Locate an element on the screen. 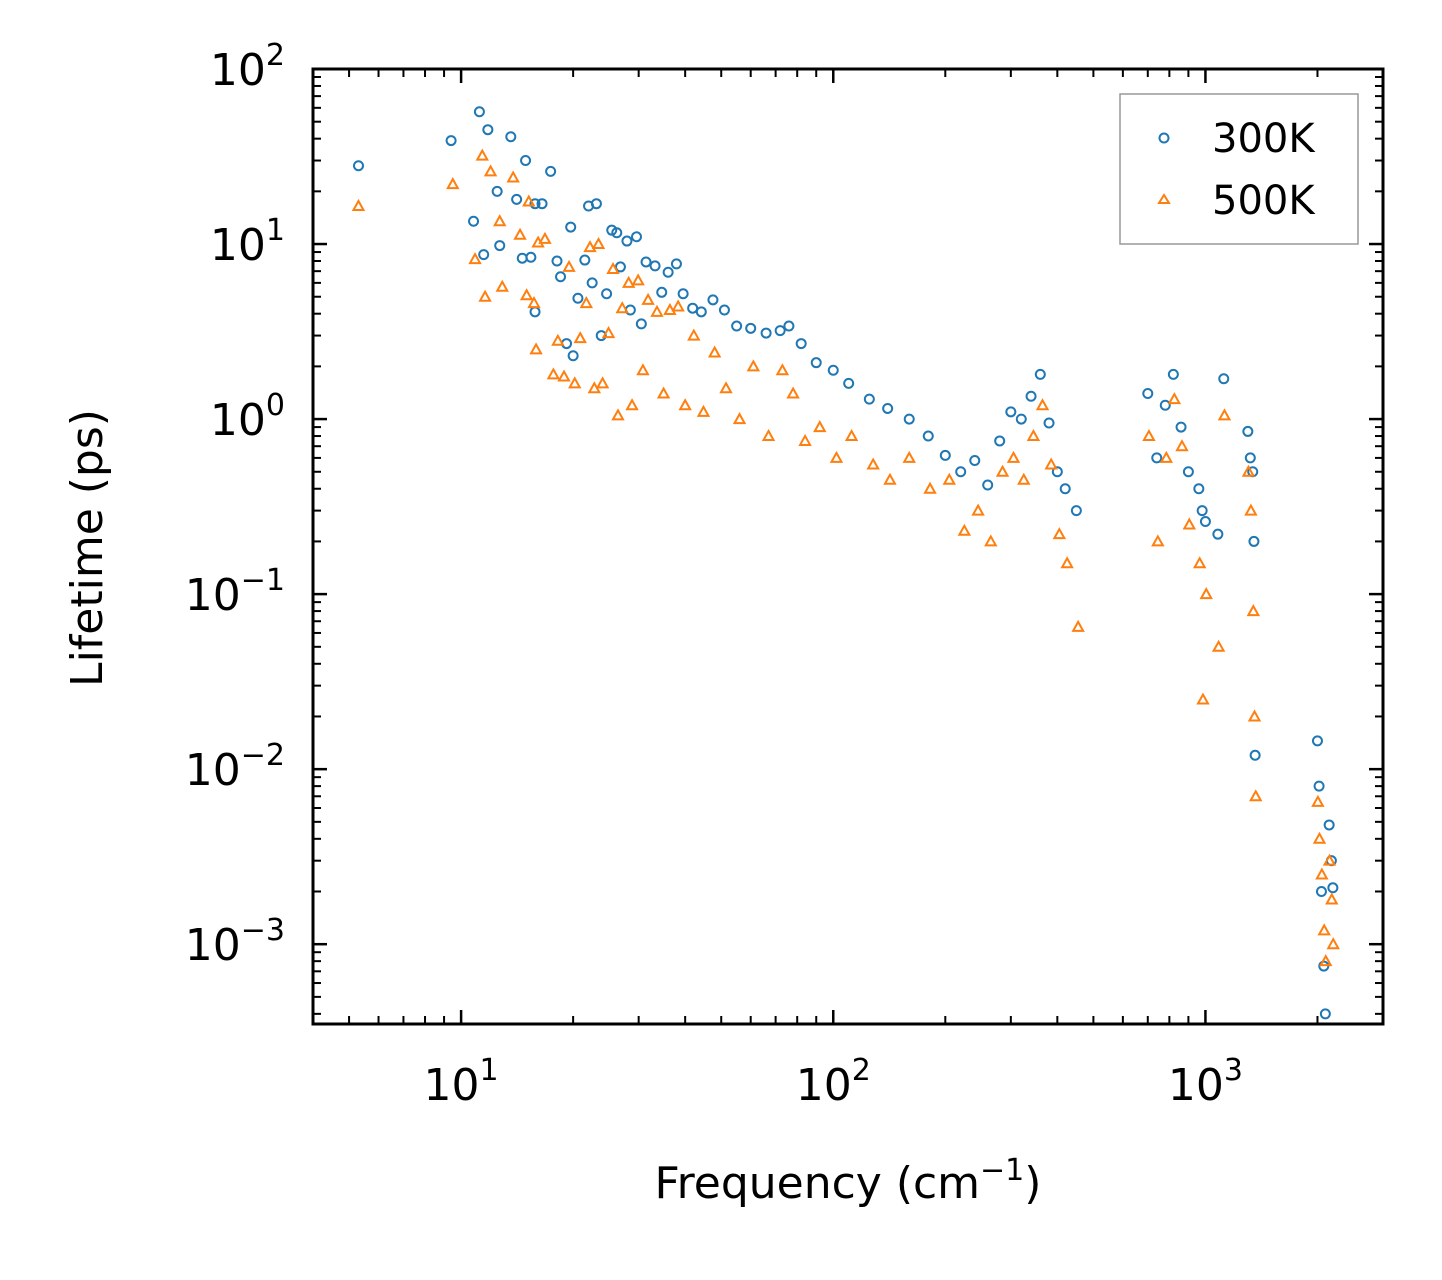  y-tick-exp: 0 is located at coordinates (275, 405).